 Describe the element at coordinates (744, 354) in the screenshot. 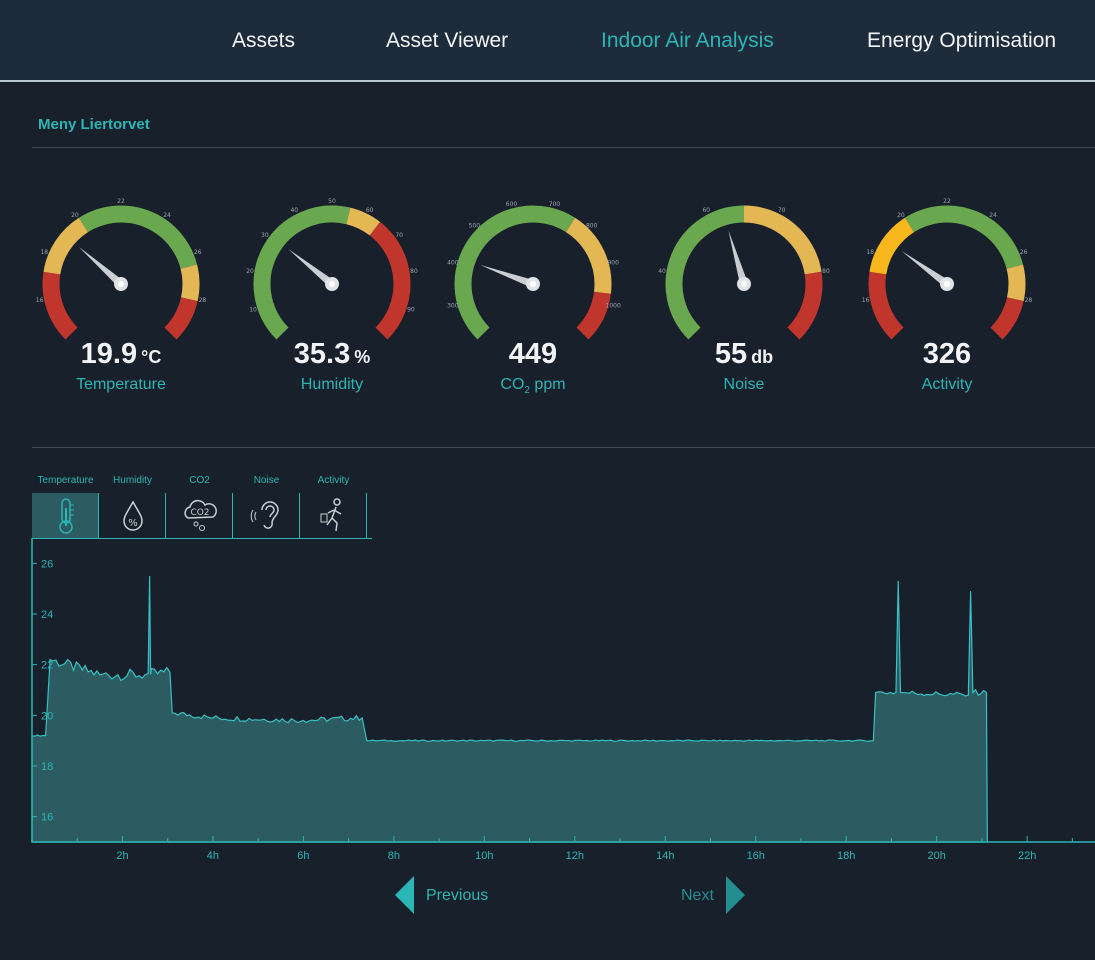

I see `gauge-value: 55 db` at that location.